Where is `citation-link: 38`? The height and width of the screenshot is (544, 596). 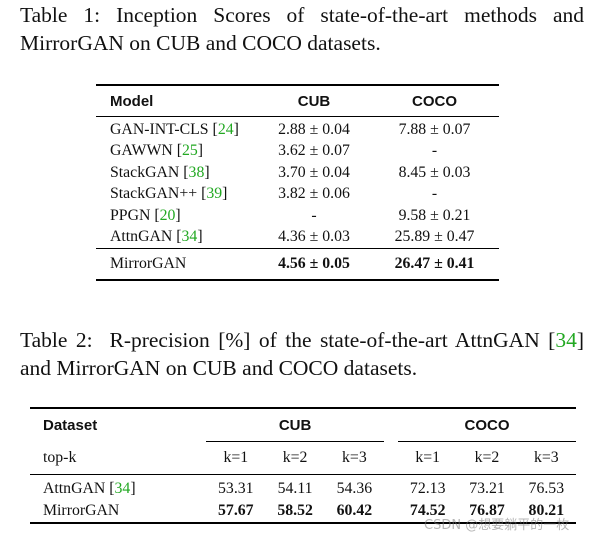
citation-link: 38 is located at coordinates (196, 172).